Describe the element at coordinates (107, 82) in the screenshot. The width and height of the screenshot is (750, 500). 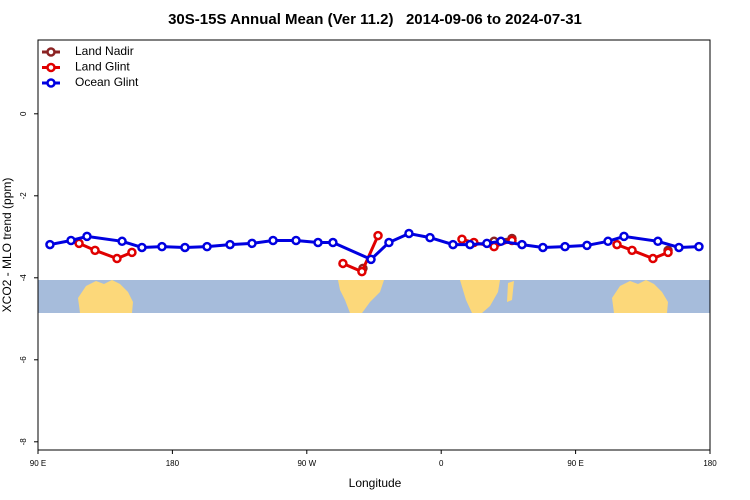
I see `legend-label: Ocean Glint` at that location.